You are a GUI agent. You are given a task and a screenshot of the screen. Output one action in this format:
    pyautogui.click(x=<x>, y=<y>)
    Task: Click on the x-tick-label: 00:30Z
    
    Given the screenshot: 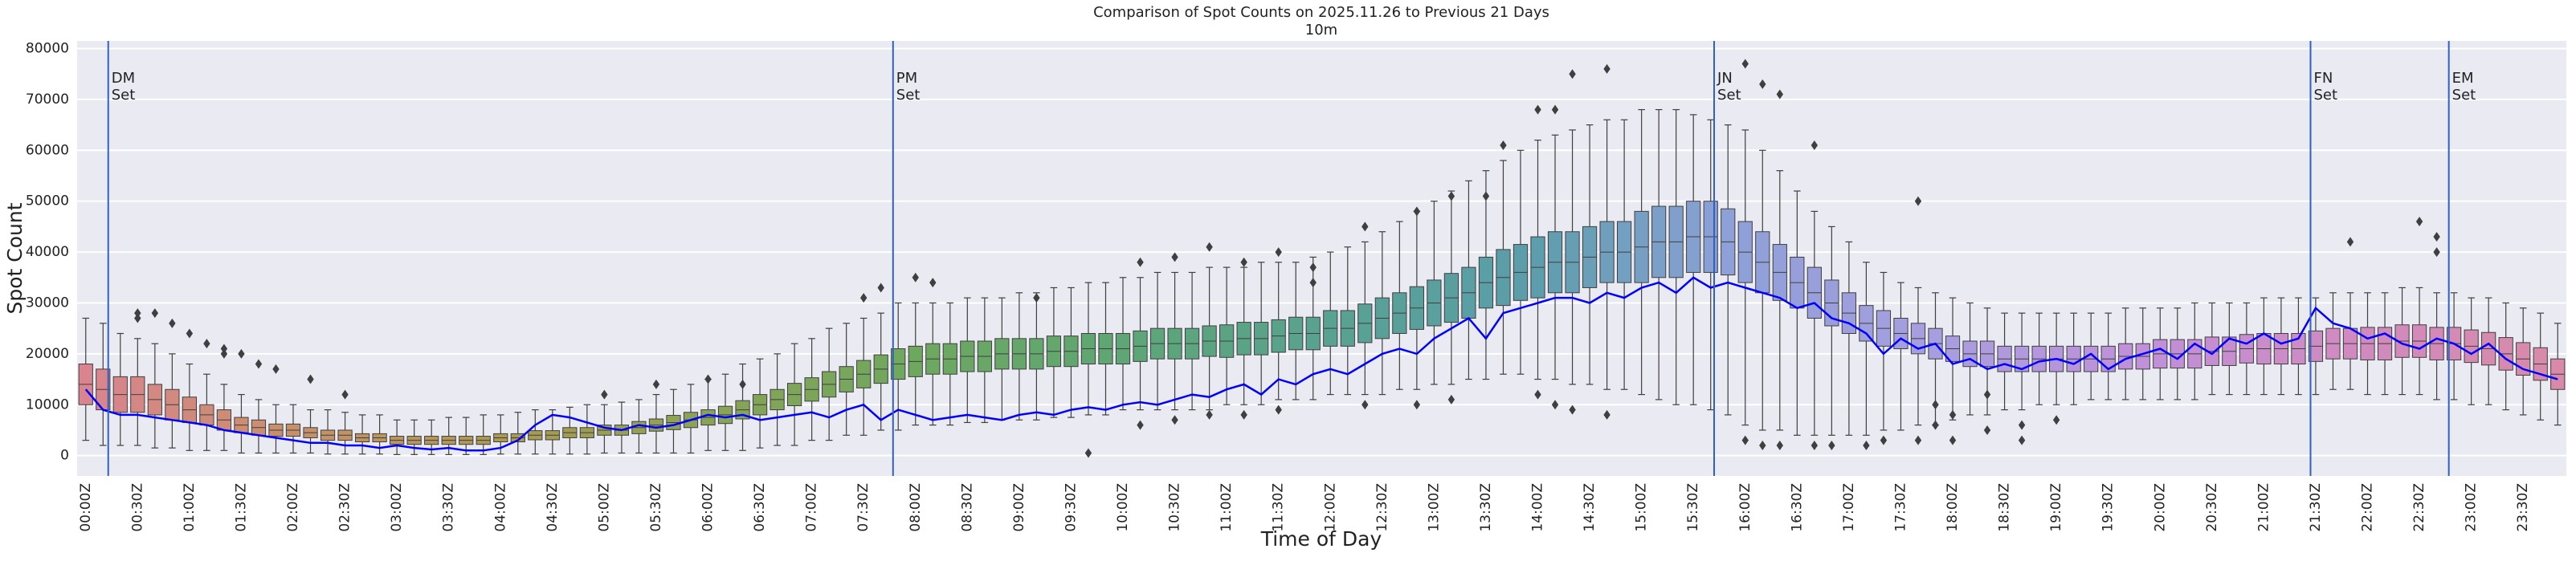 What is the action you would take?
    pyautogui.click(x=137, y=508)
    